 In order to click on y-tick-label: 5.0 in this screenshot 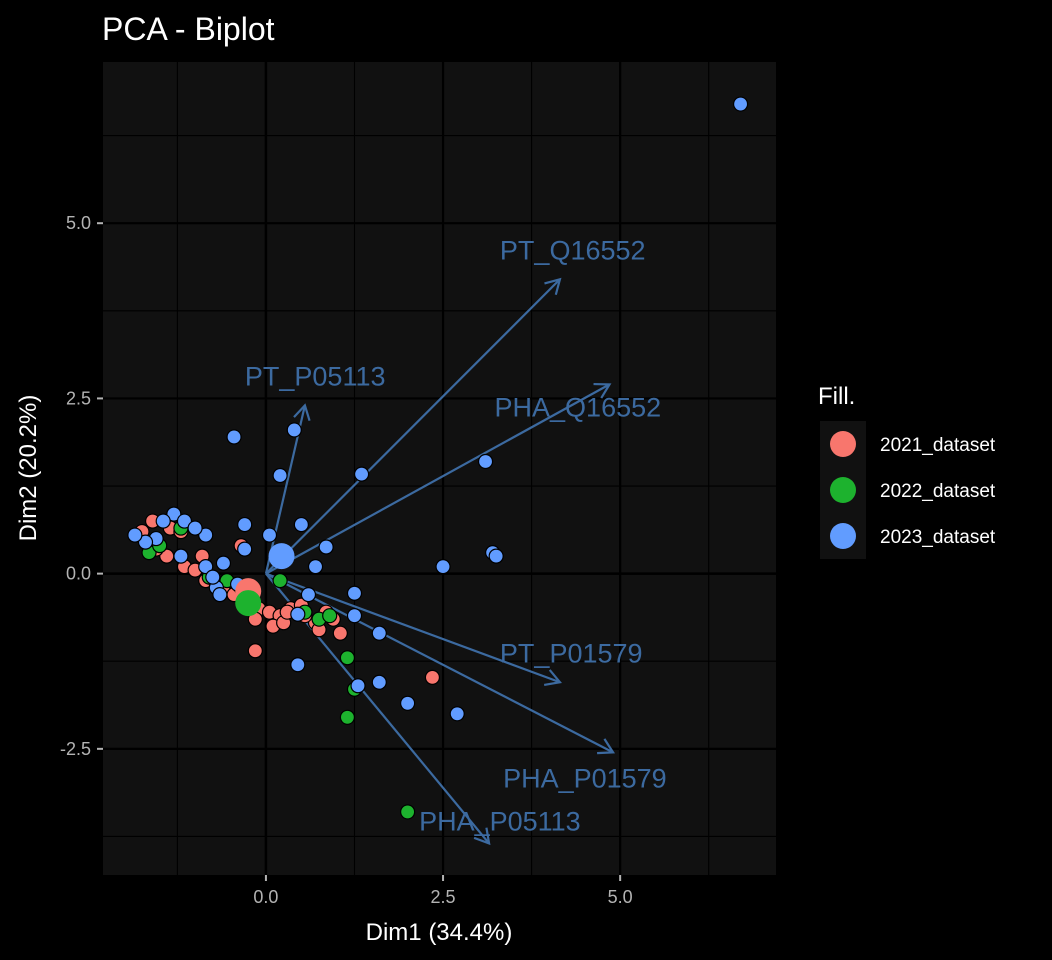, I will do `click(78, 223)`.